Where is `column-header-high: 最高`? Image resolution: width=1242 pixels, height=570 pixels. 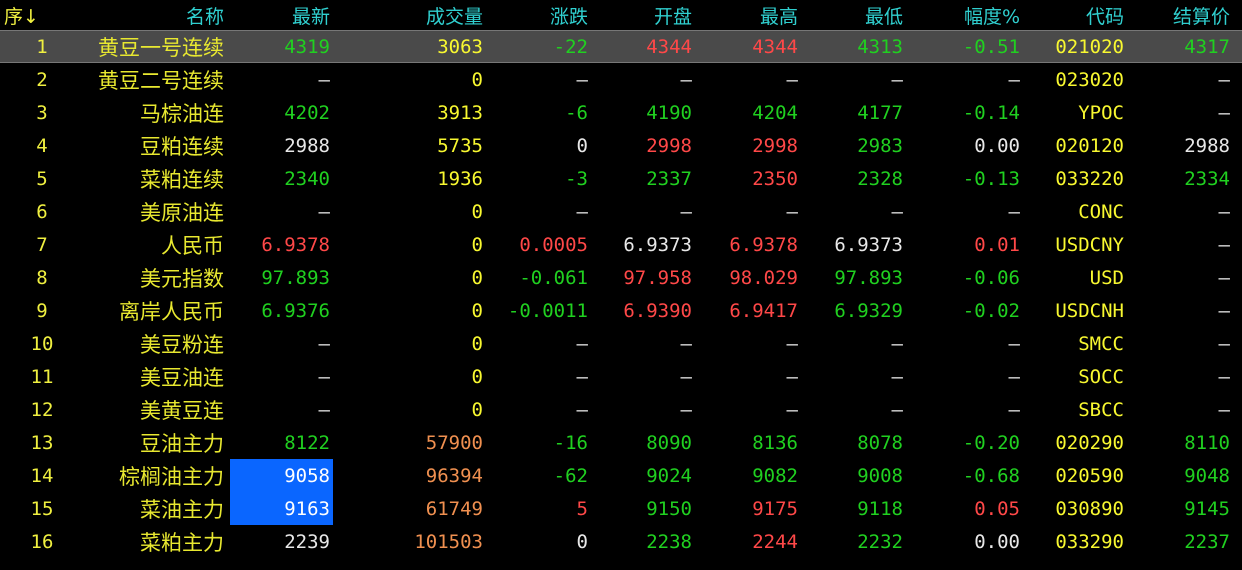 column-header-high: 最高 is located at coordinates (778, 16).